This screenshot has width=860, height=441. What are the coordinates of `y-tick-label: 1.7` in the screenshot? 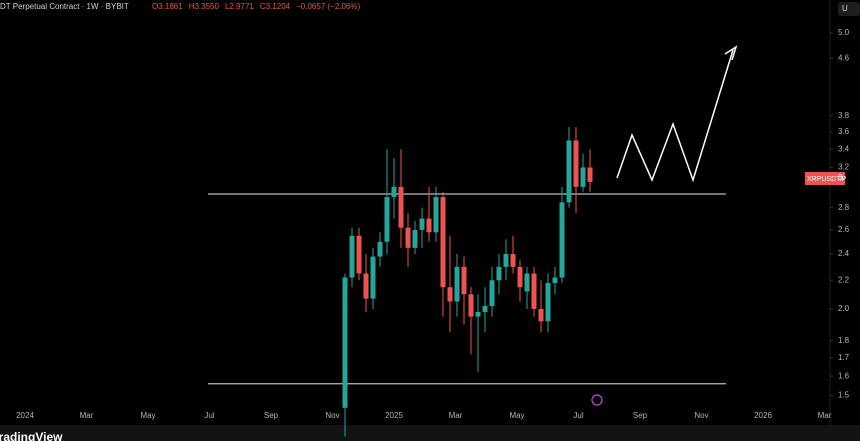 It's located at (844, 357).